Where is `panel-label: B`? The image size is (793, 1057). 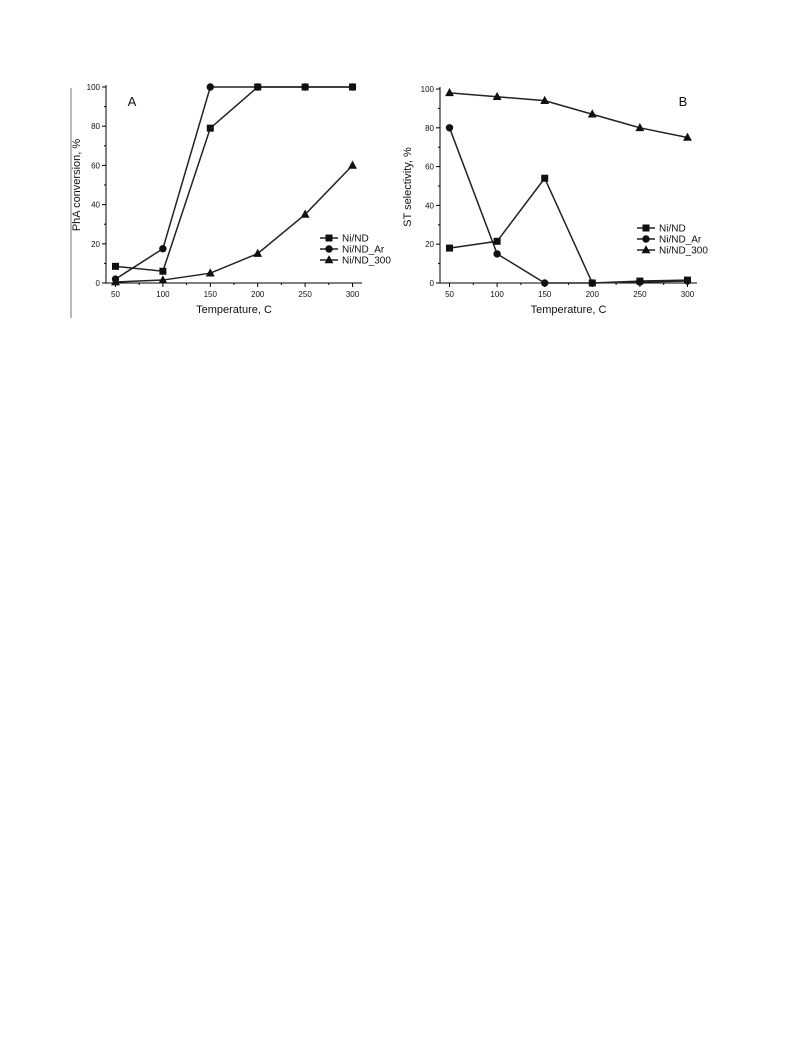 panel-label: B is located at coordinates (683, 101).